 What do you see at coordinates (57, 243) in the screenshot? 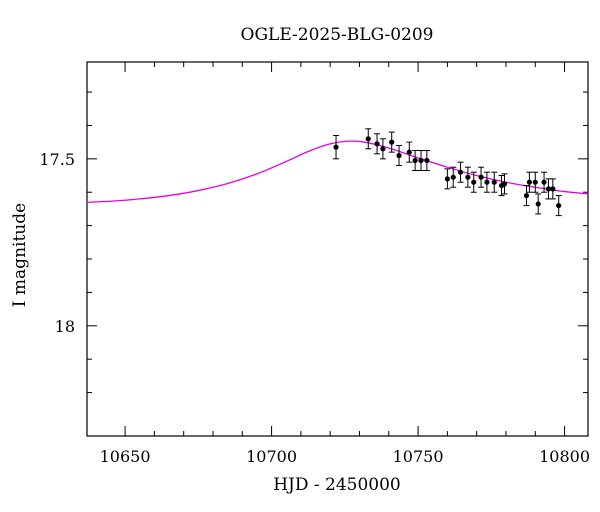
I see `y-tick-labels: 17.5 18` at bounding box center [57, 243].